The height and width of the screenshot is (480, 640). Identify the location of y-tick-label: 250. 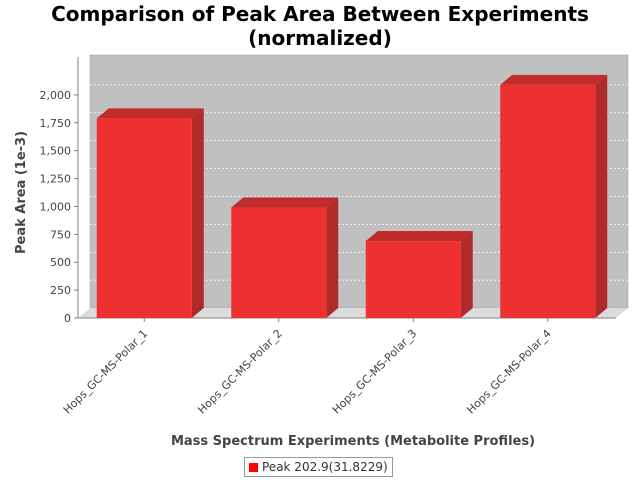
(60, 290).